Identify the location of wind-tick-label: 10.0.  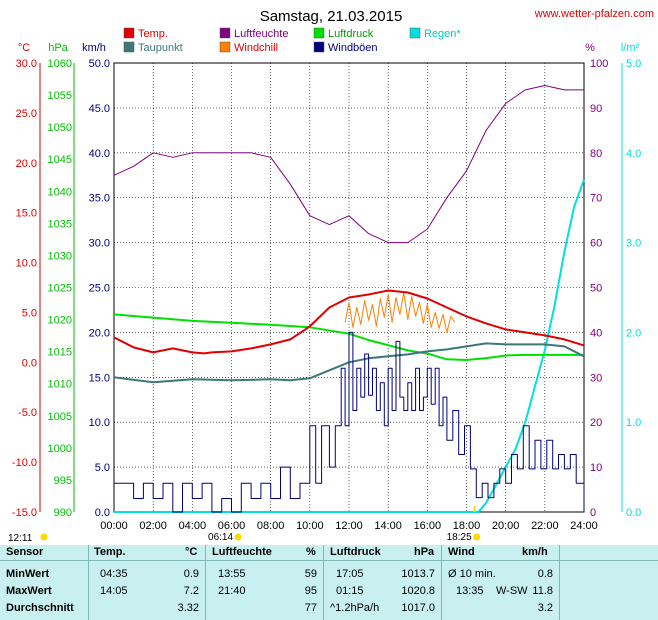
(99, 423).